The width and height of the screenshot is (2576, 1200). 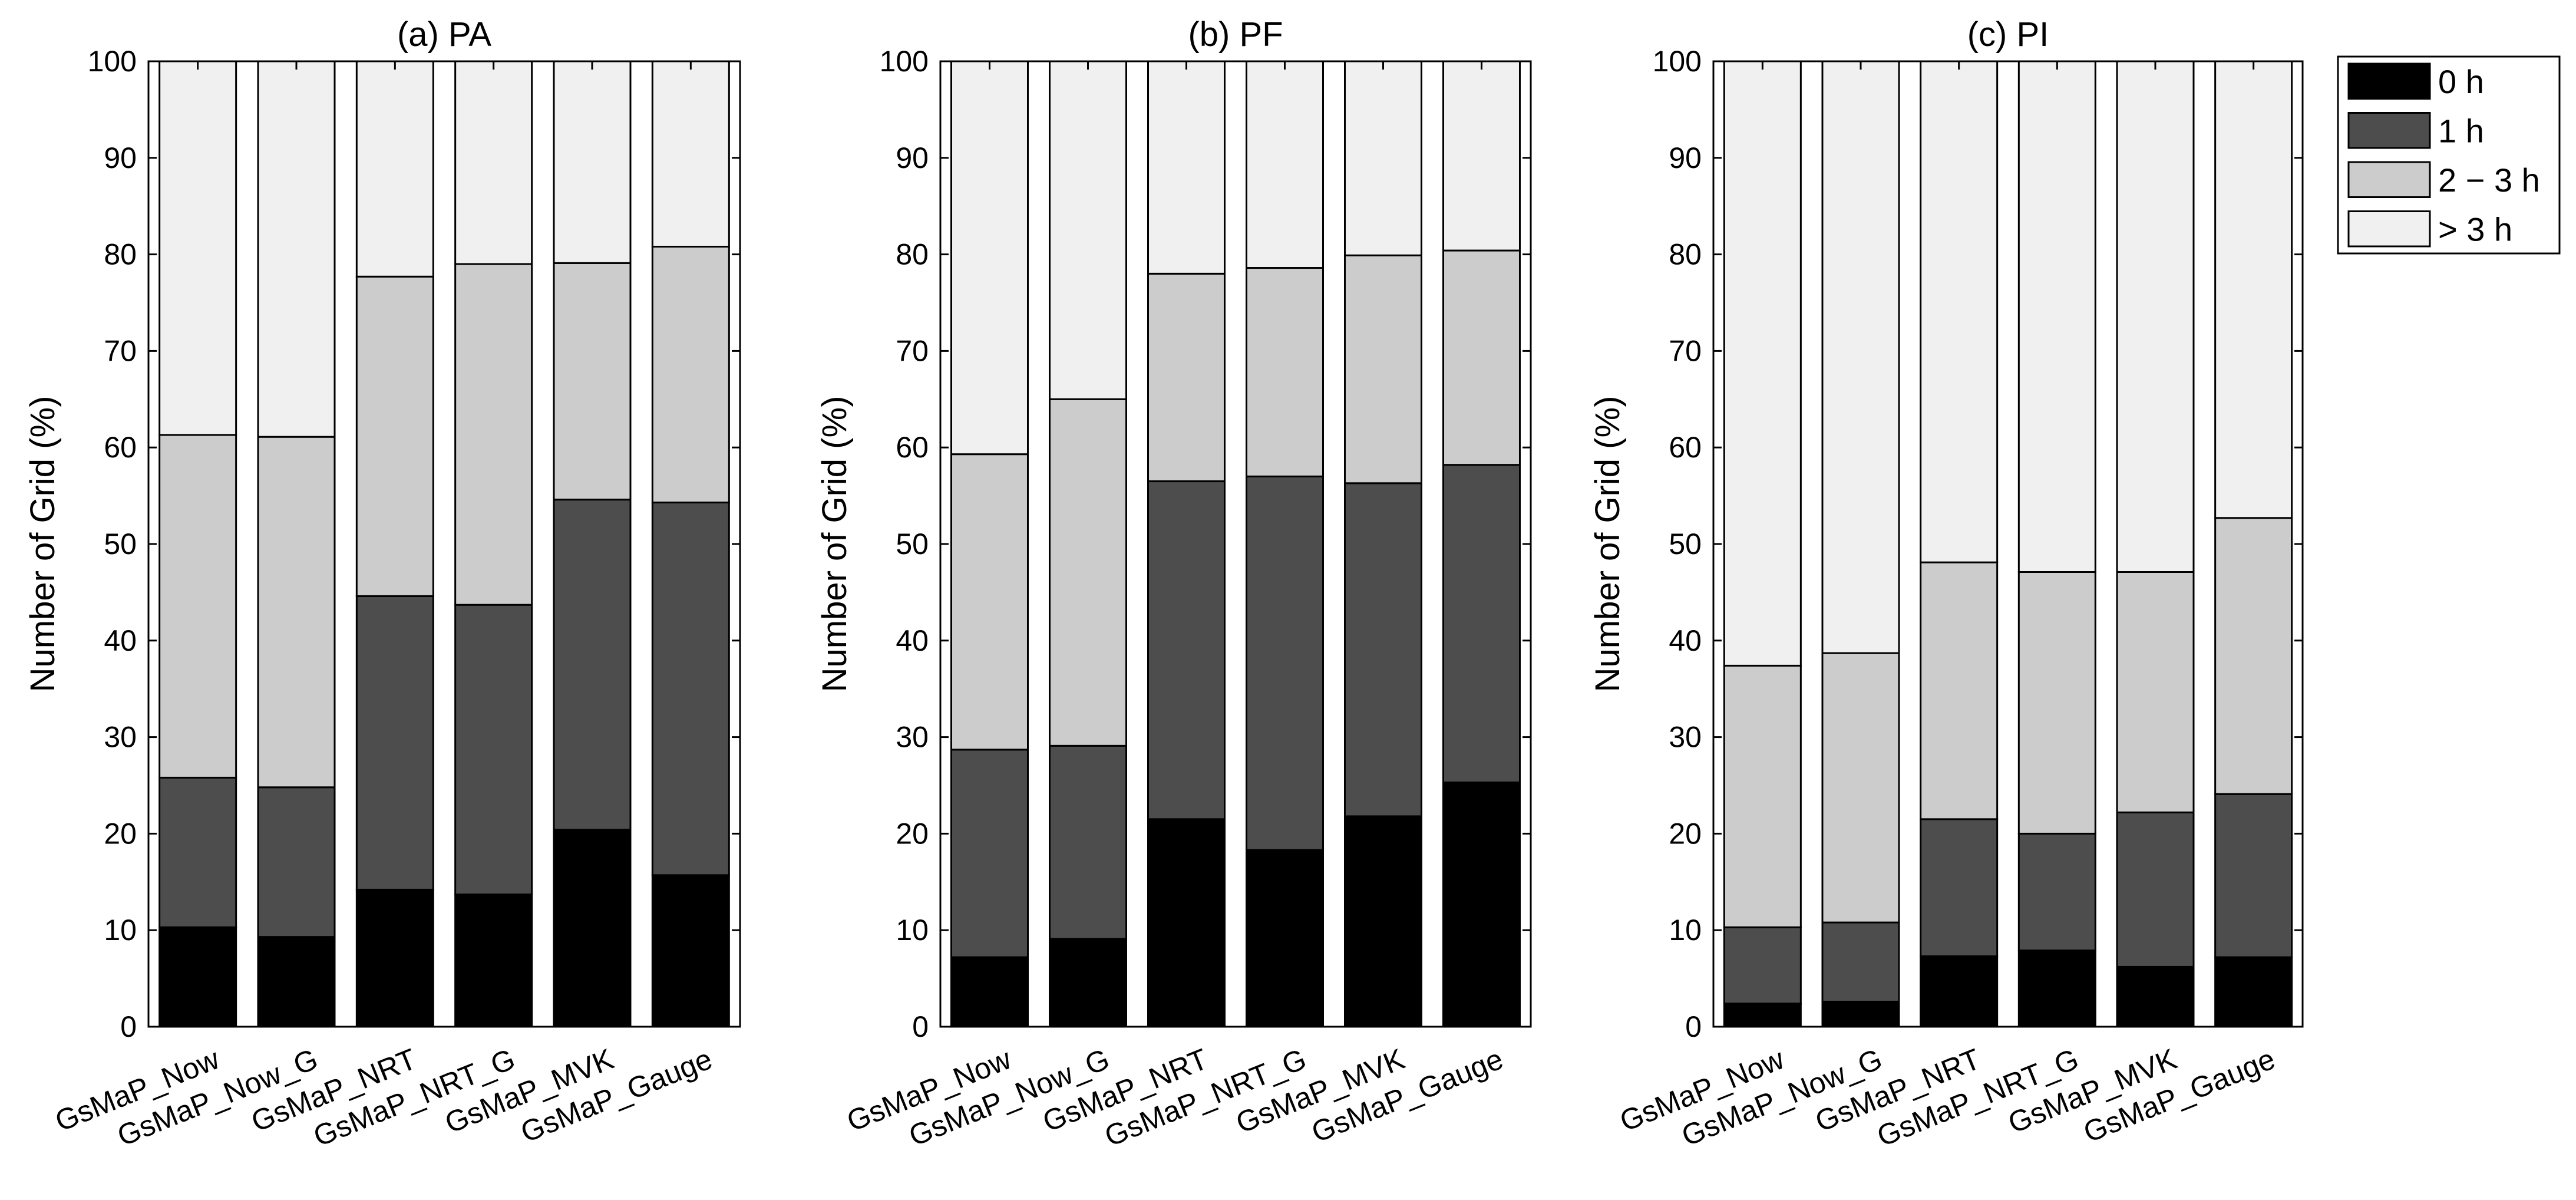 I want to click on panel-1-y-tick-label-6: 50, so click(x=120, y=544).